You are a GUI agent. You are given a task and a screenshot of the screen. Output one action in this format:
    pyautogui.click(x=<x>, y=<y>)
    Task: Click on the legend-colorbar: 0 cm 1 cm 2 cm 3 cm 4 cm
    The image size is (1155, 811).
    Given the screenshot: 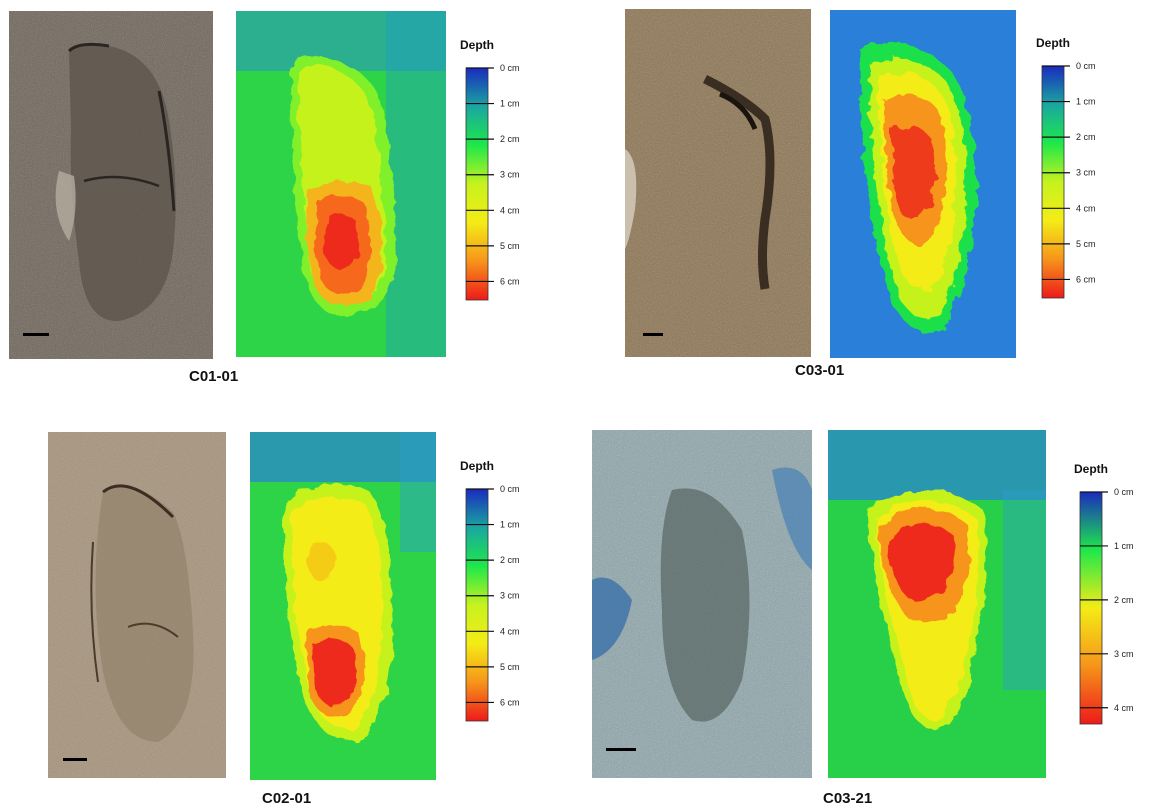 What is the action you would take?
    pyautogui.click(x=1106, y=606)
    